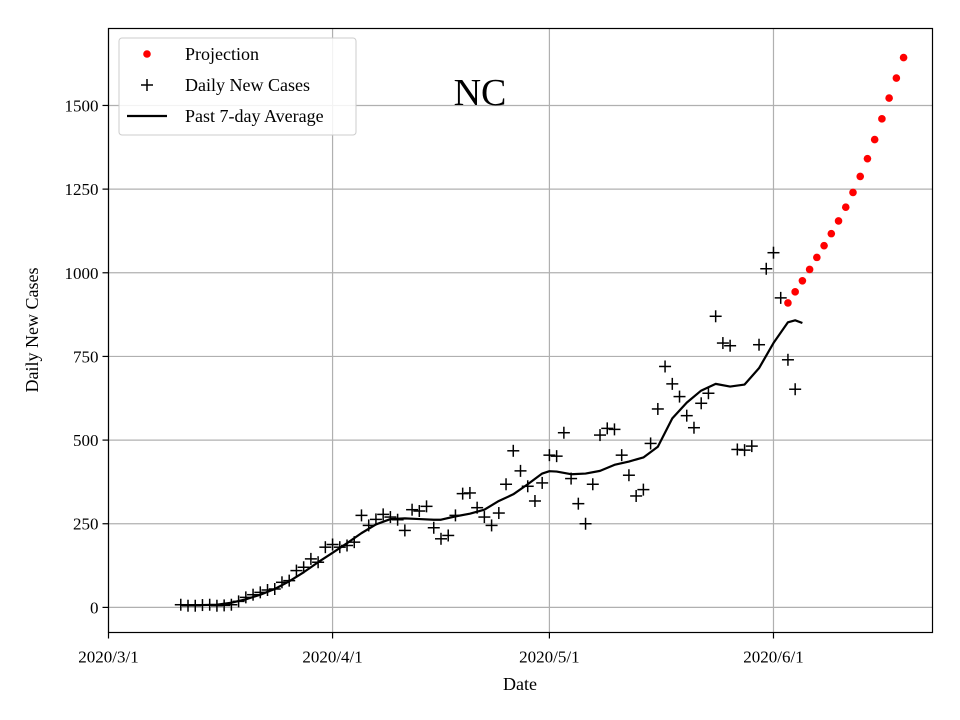  I want to click on legend-label-average: Past 7-day Average, so click(254, 116).